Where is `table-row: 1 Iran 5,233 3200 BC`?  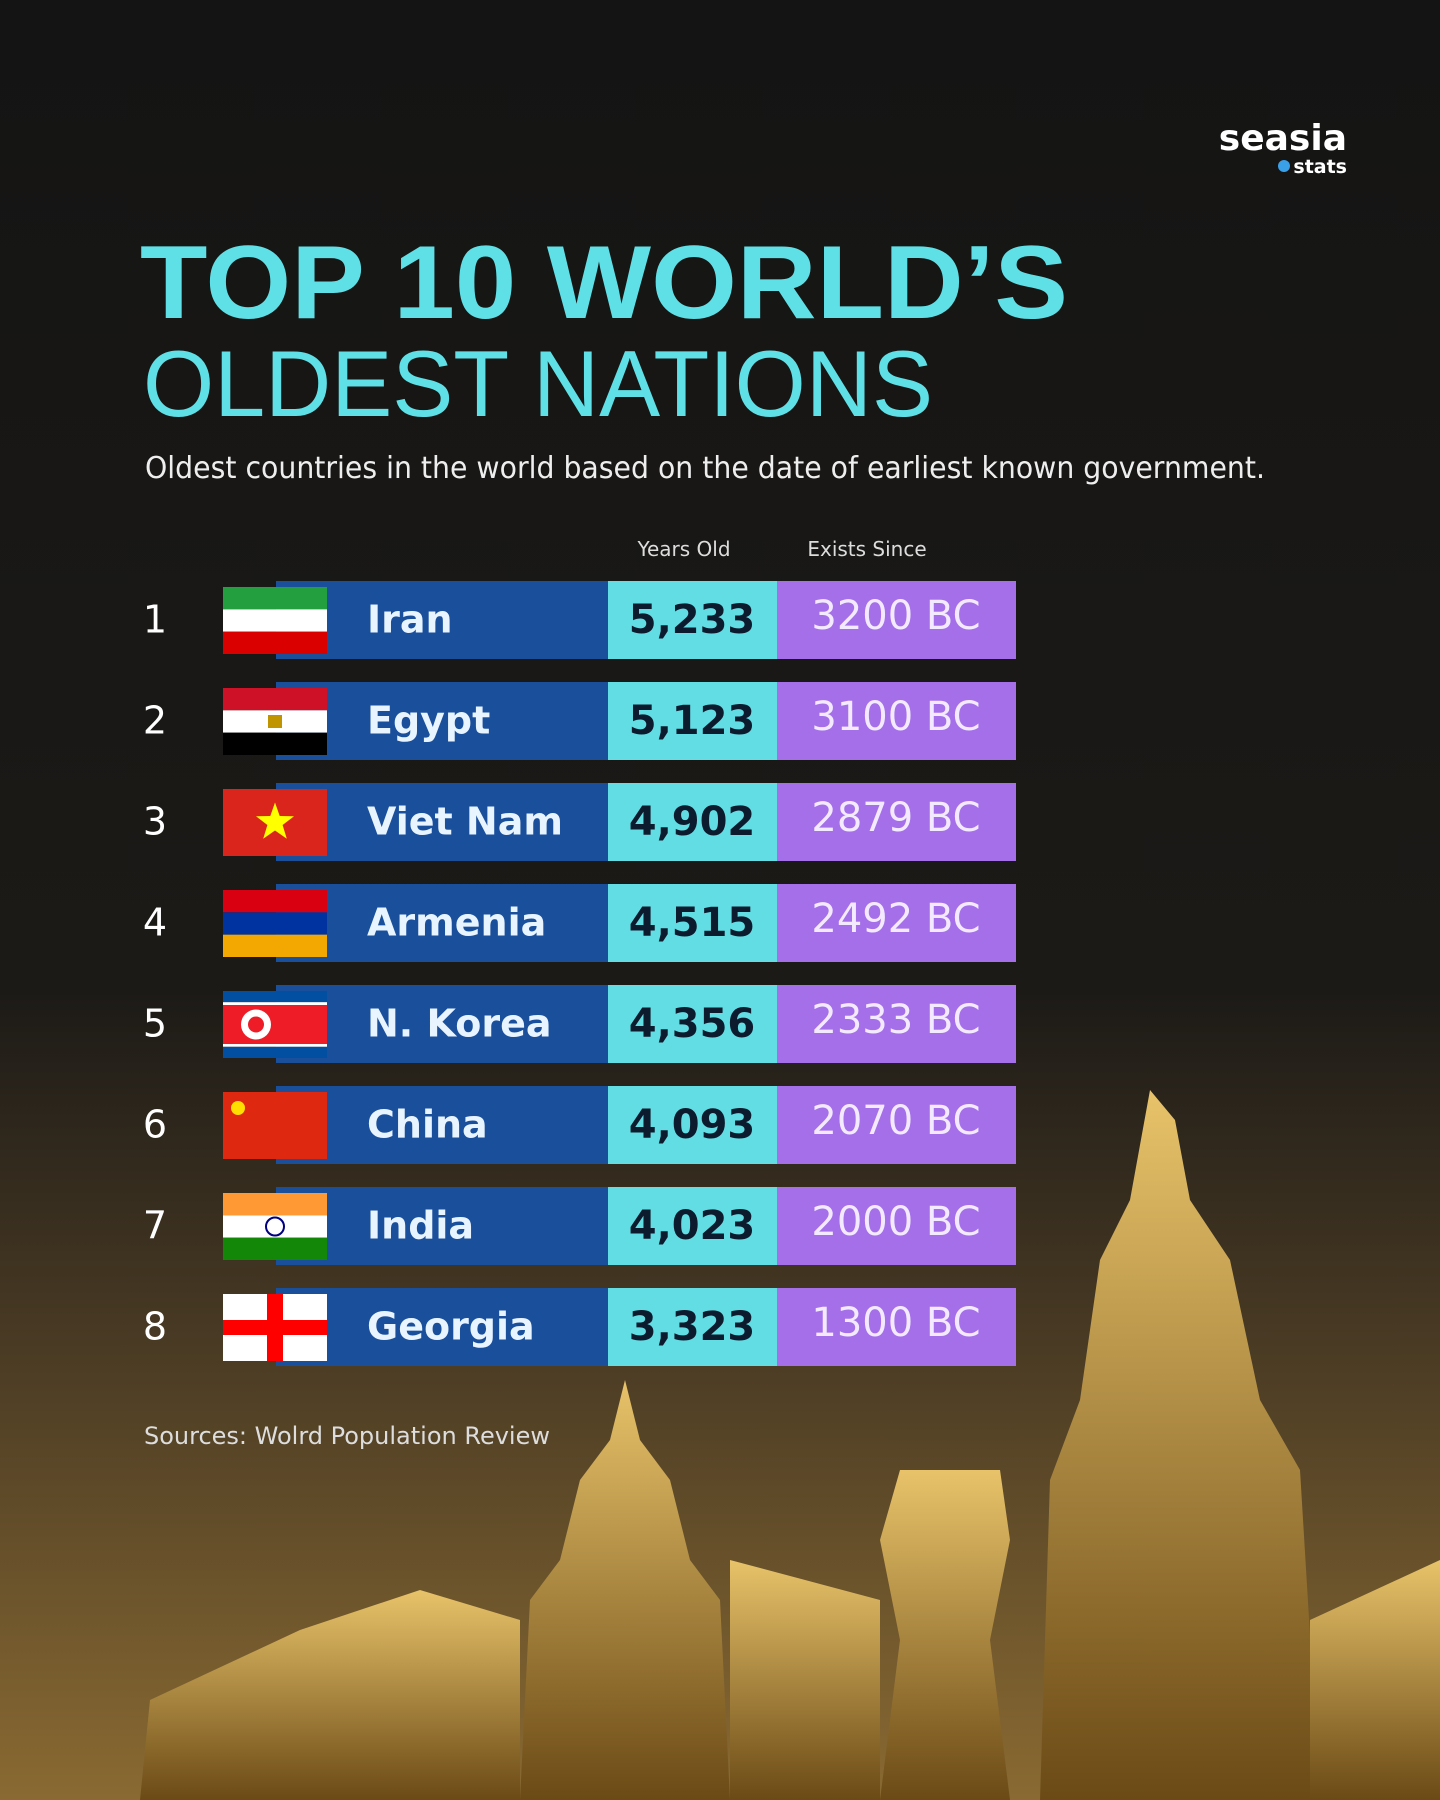
table-row: 1 Iran 5,233 3200 BC is located at coordinates (579, 620).